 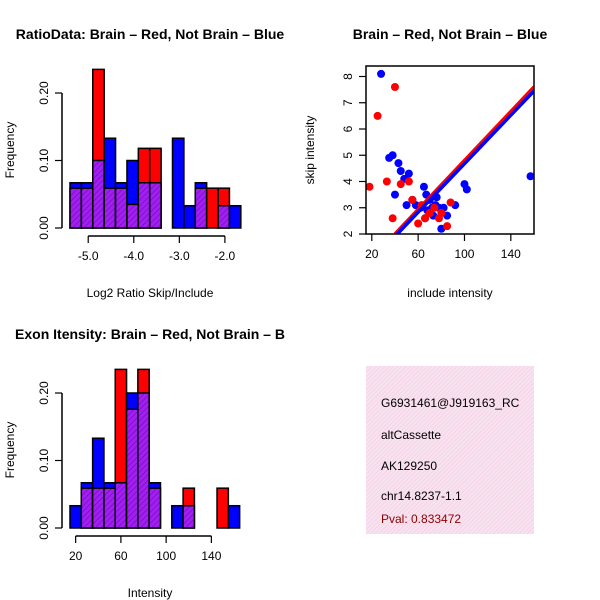 What do you see at coordinates (348, 155) in the screenshot?
I see `y-tick-label: 5` at bounding box center [348, 155].